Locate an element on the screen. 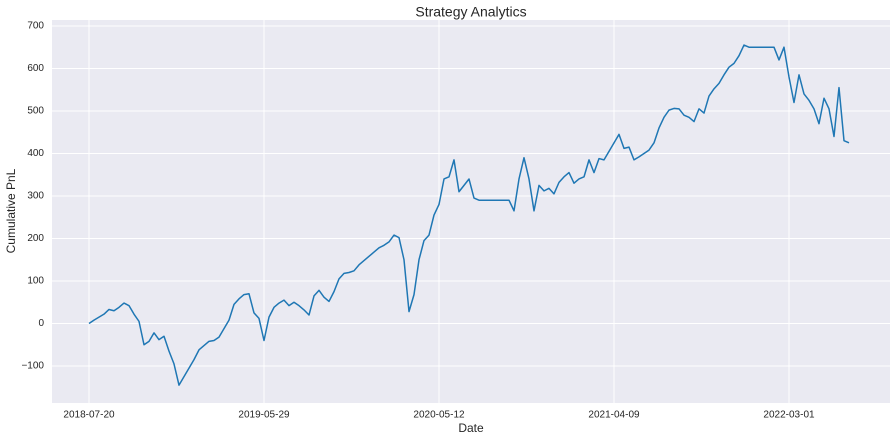 The image size is (894, 441). y-tick-label: 400 is located at coordinates (35, 153).